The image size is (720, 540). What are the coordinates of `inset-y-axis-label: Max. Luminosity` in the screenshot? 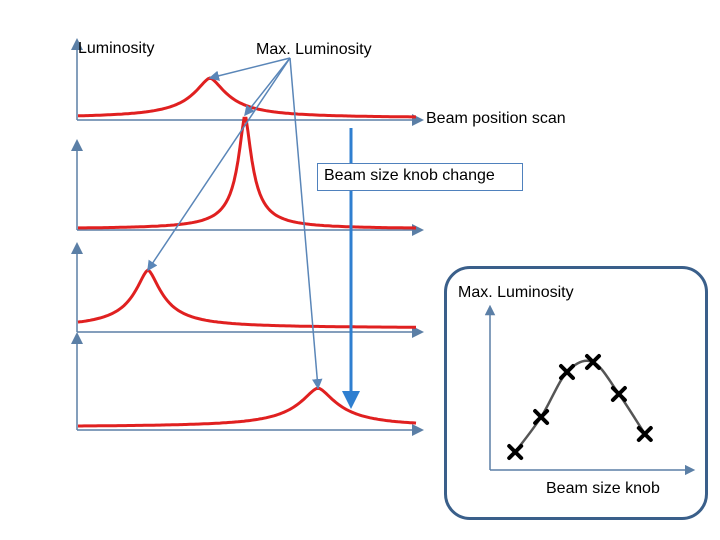 It's located at (516, 292).